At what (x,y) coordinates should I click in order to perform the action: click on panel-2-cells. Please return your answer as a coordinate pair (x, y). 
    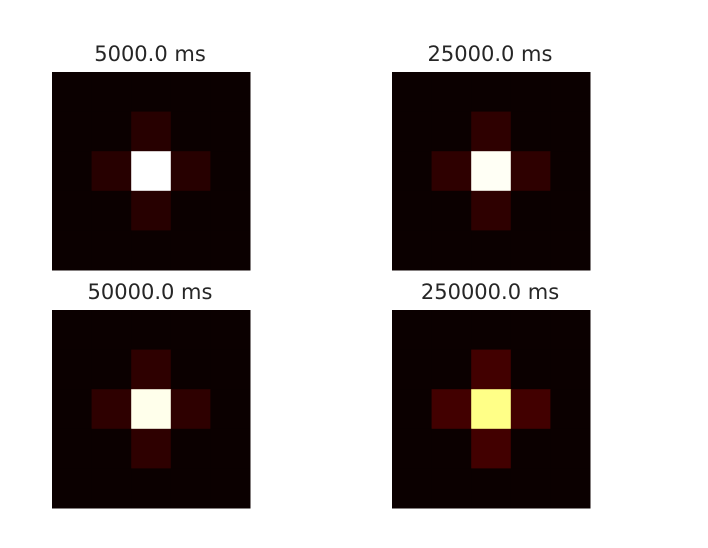
    Looking at the image, I should click on (491, 171).